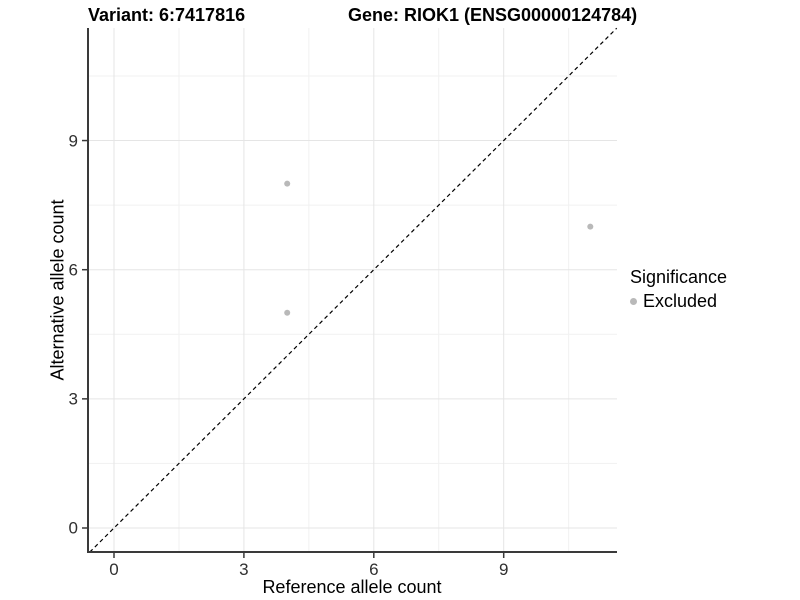 The width and height of the screenshot is (800, 600). What do you see at coordinates (73, 399) in the screenshot?
I see `y-tick-label: 3` at bounding box center [73, 399].